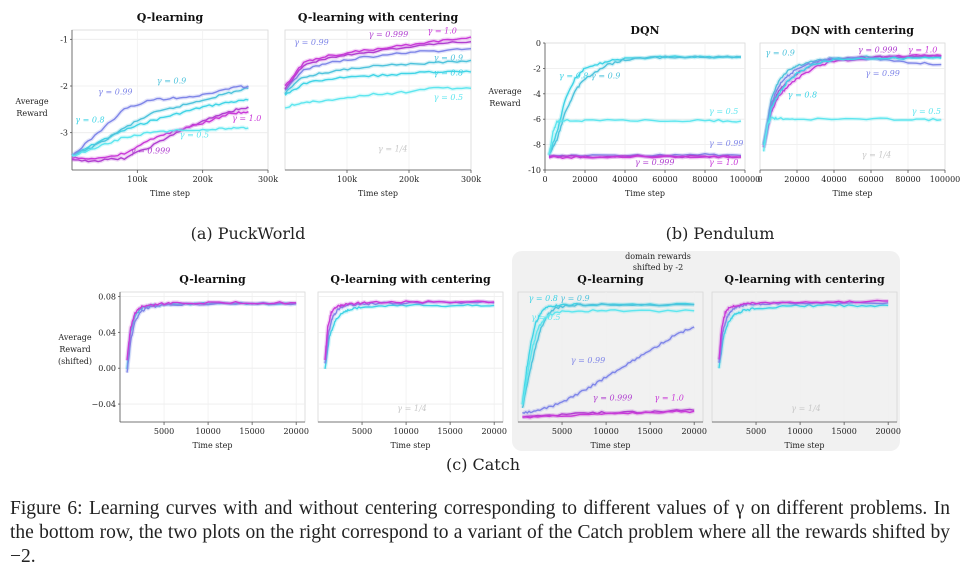 The image size is (960, 580). I want to click on catch-q-xtick-label: 20000, so click(295, 431).